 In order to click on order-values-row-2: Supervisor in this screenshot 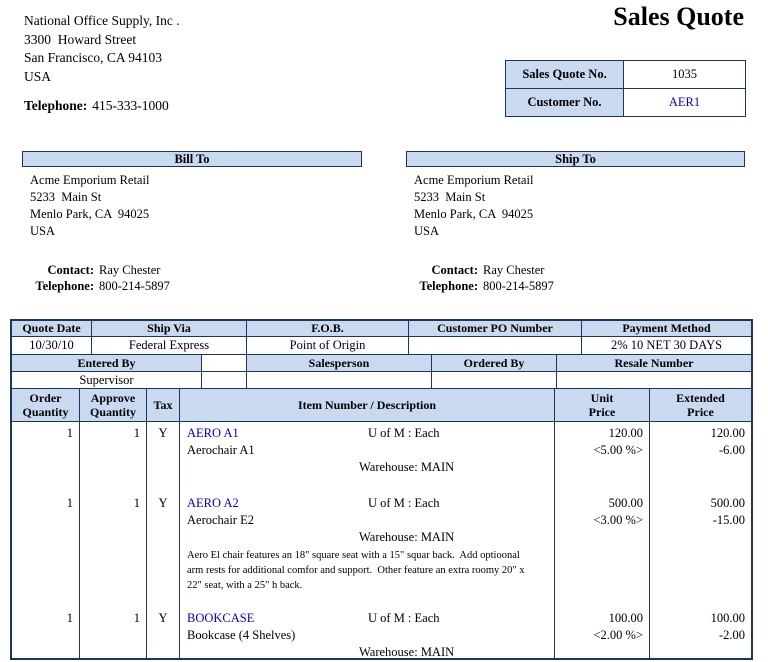, I will do `click(381, 380)`.